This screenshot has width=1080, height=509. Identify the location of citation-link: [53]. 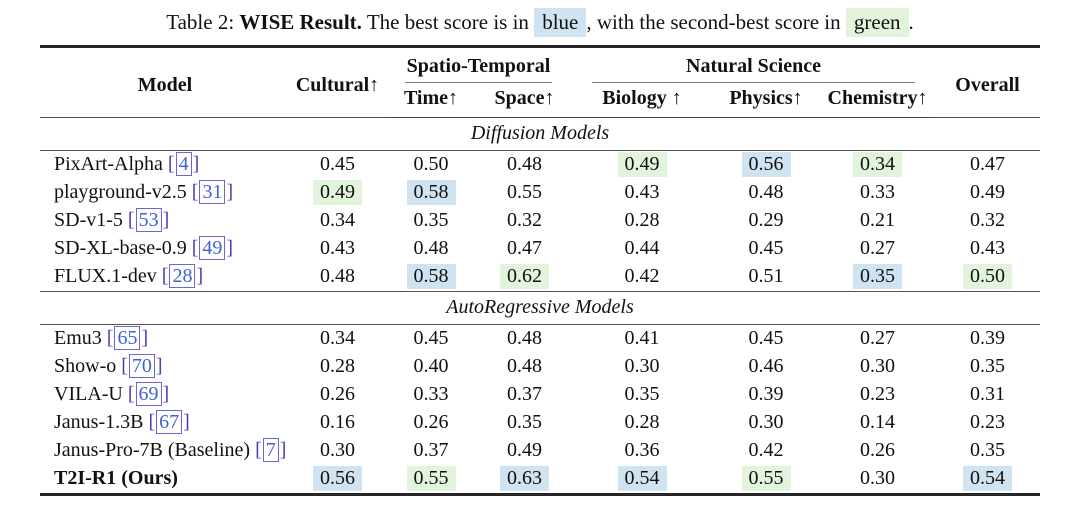
(148, 220).